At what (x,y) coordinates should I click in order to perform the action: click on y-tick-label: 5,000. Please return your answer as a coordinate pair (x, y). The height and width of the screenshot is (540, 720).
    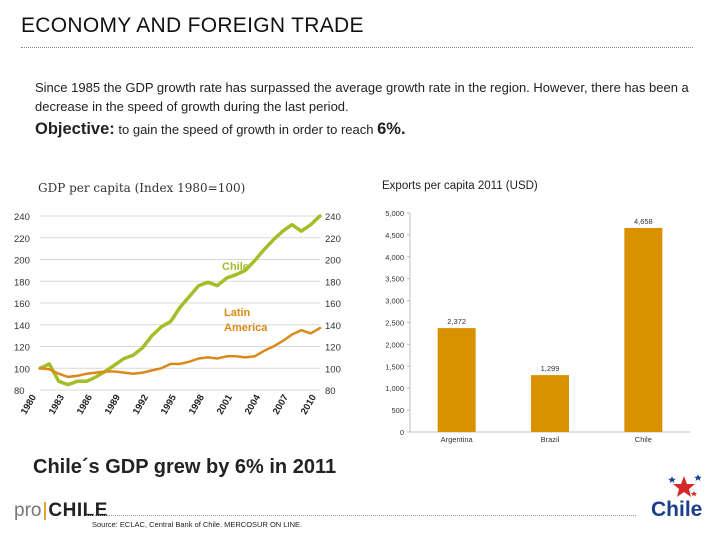
    Looking at the image, I should click on (394, 213).